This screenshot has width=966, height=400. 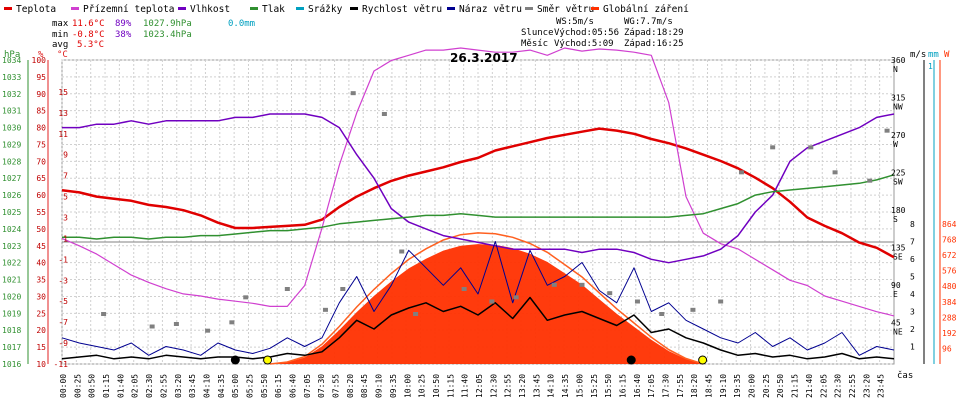 What do you see at coordinates (809, 386) in the screenshot?
I see `time-tick: 21:40` at bounding box center [809, 386].